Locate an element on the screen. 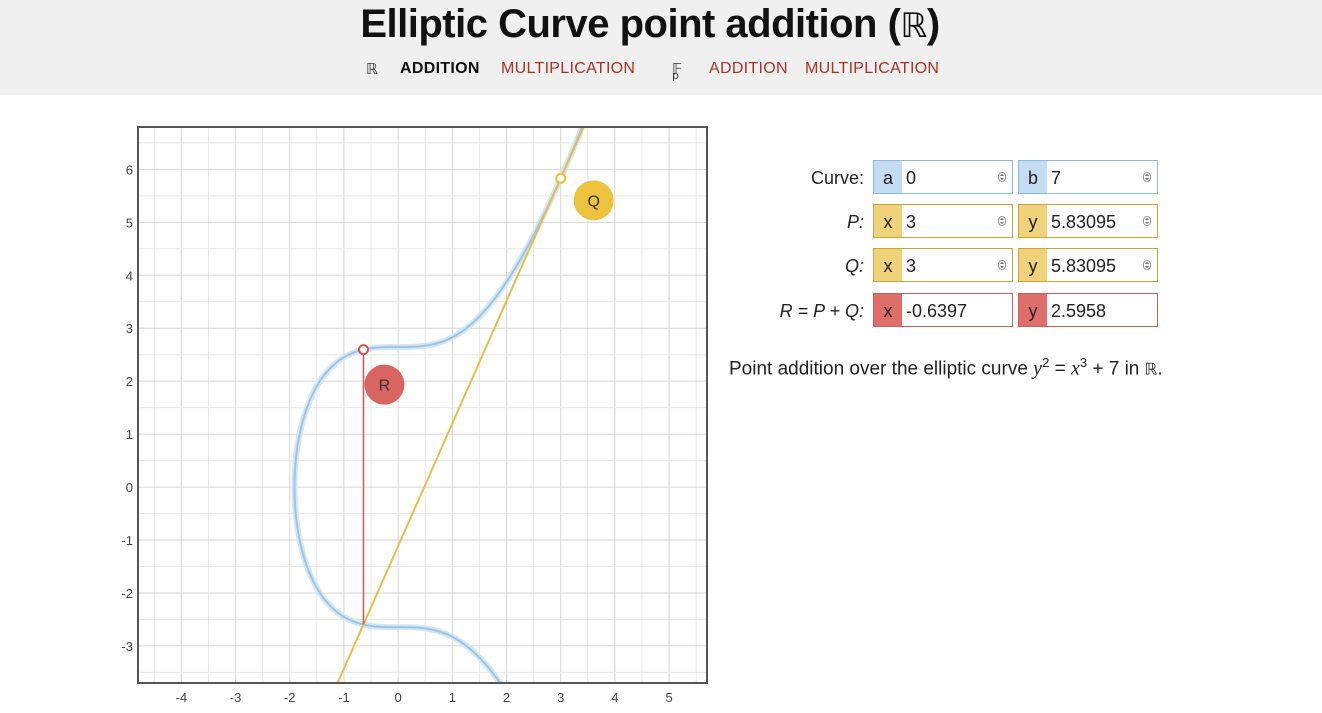 Image resolution: width=1322 pixels, height=713 pixels. y-tick-label: 4 is located at coordinates (129, 275).